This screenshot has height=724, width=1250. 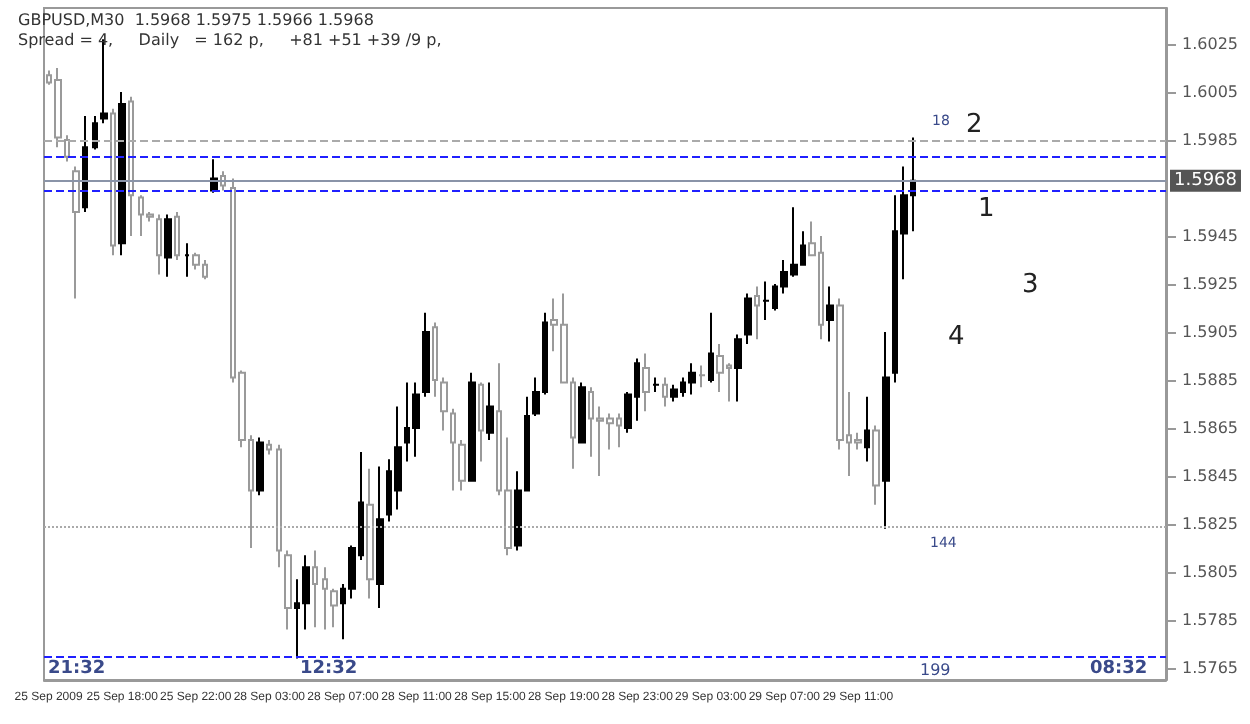 What do you see at coordinates (986, 209) in the screenshot?
I see `annotation: 1` at bounding box center [986, 209].